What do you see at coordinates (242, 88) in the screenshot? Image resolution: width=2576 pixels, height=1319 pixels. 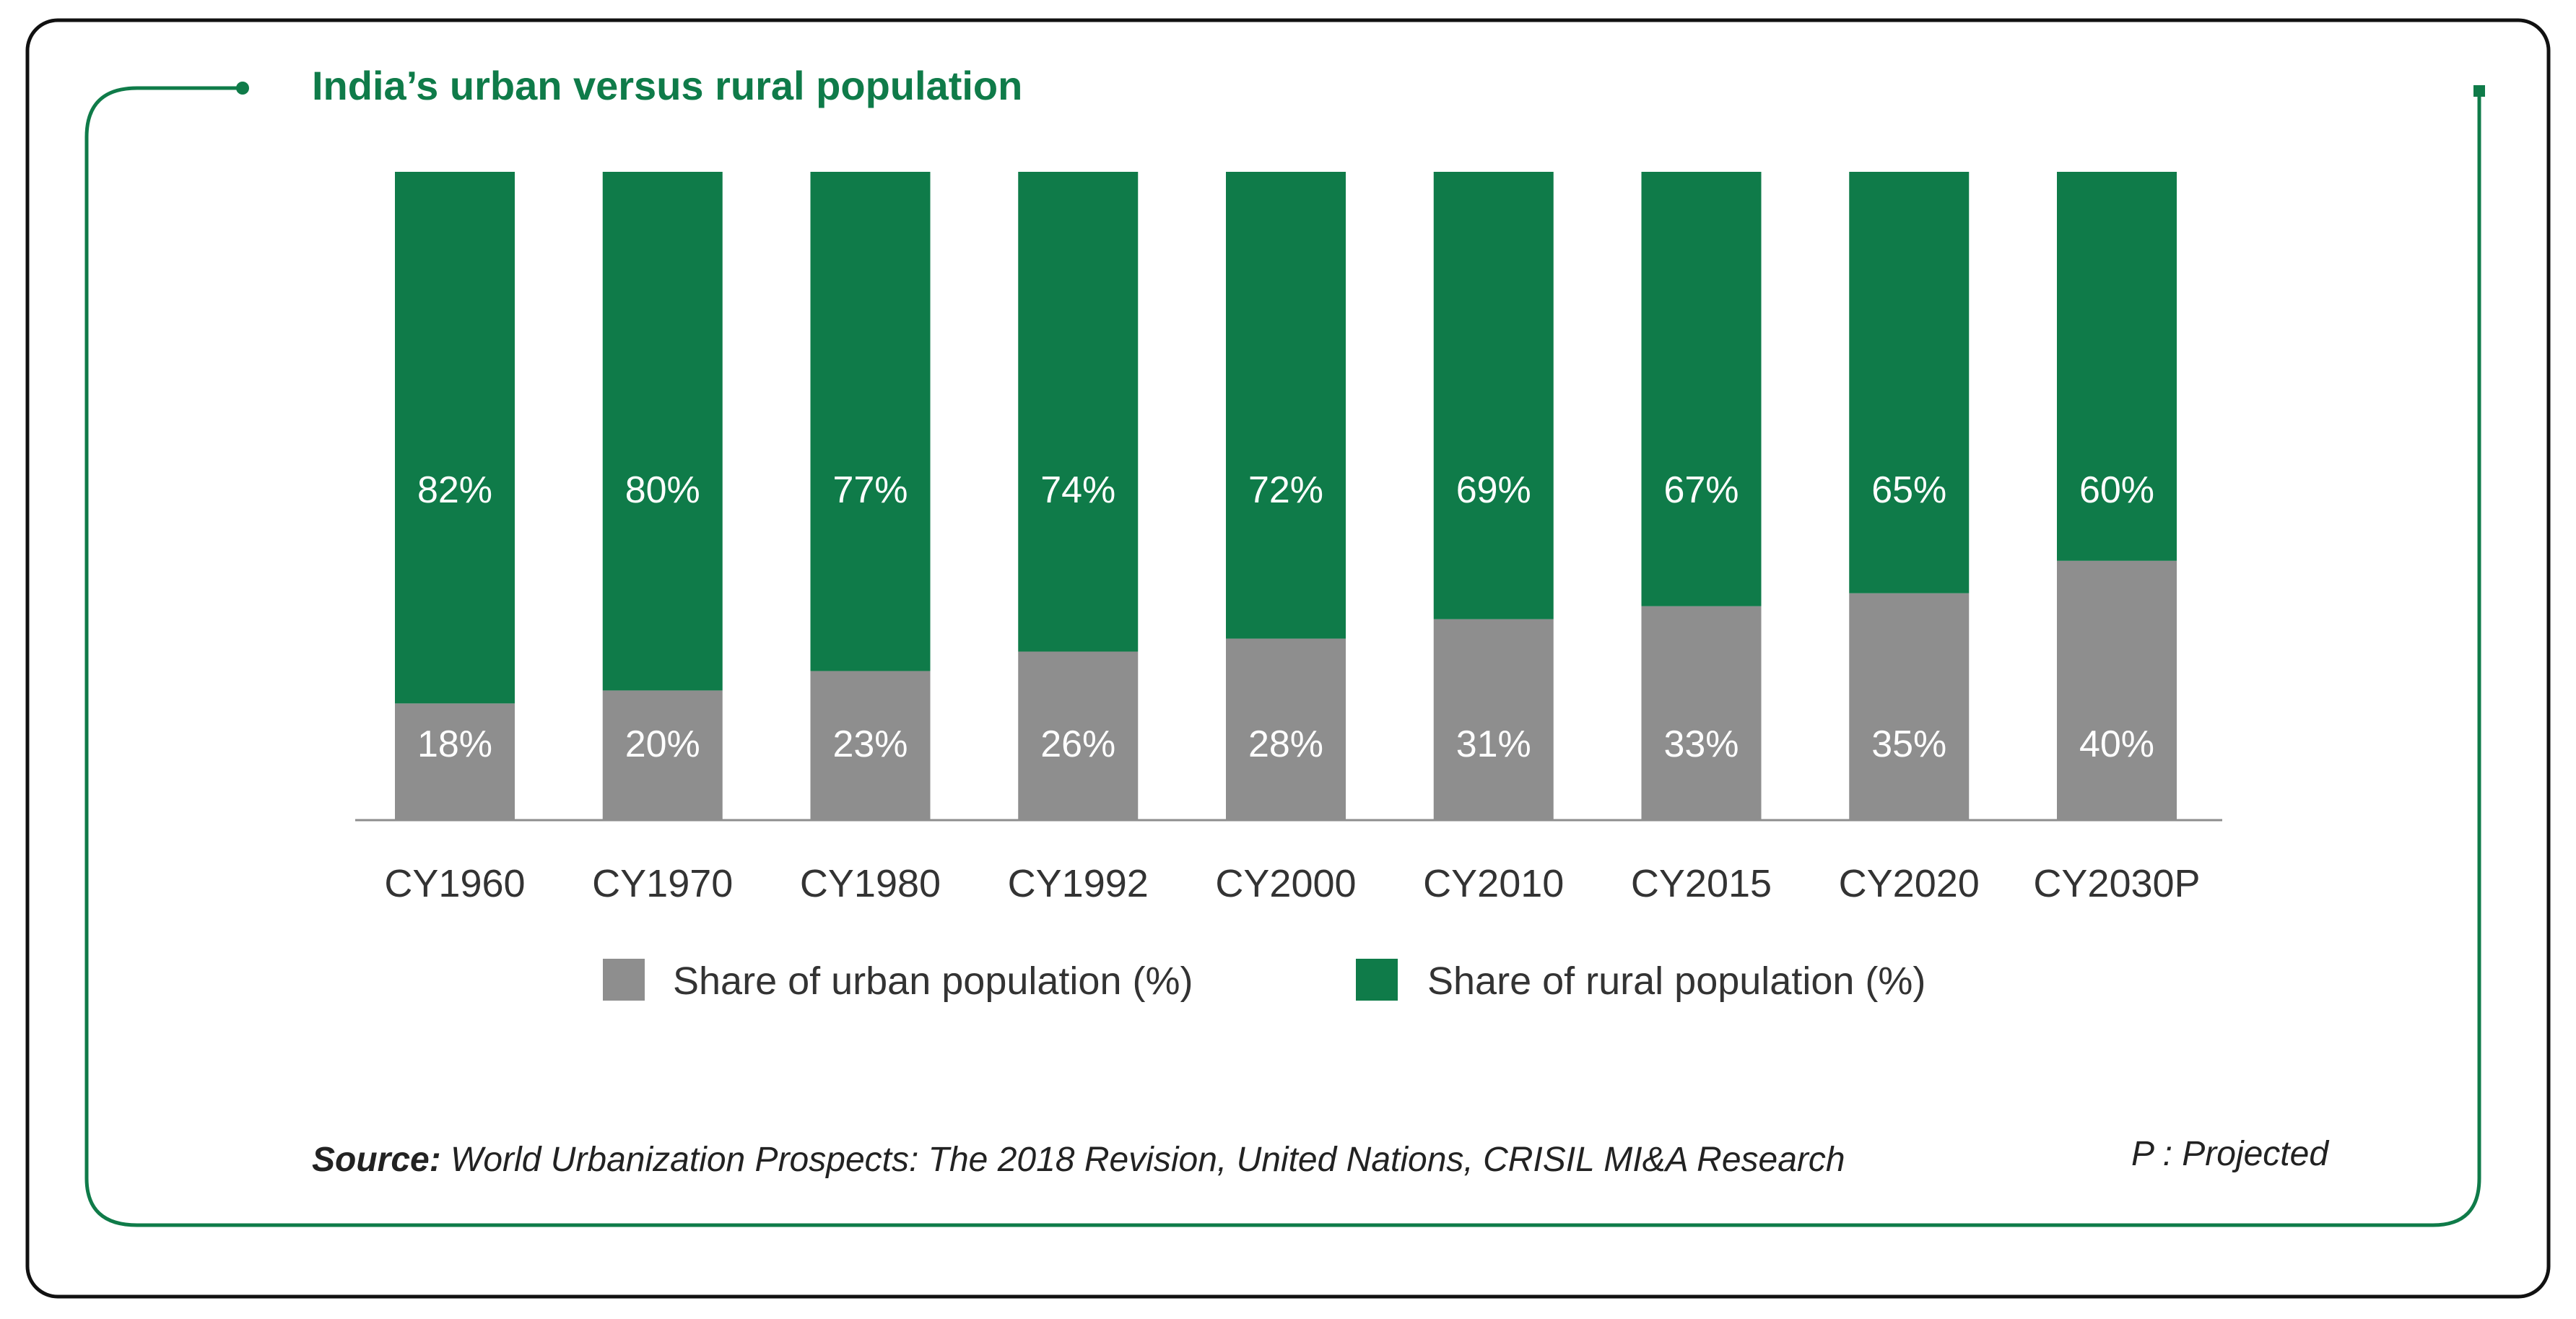 I see `frame-top-left-dot` at bounding box center [242, 88].